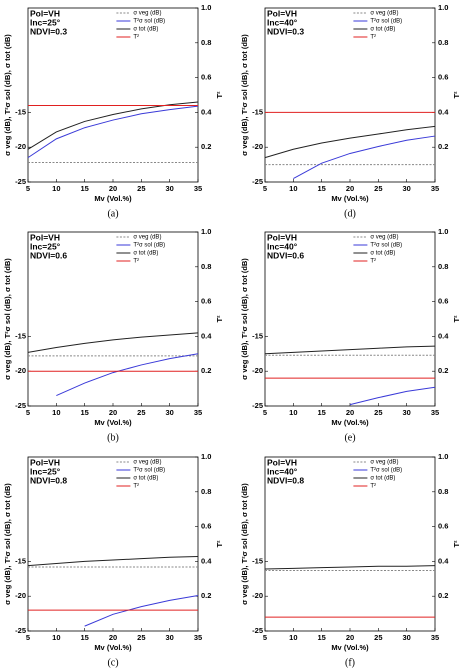 The width and height of the screenshot is (474, 669). I want to click on caption: (c), so click(112, 662).